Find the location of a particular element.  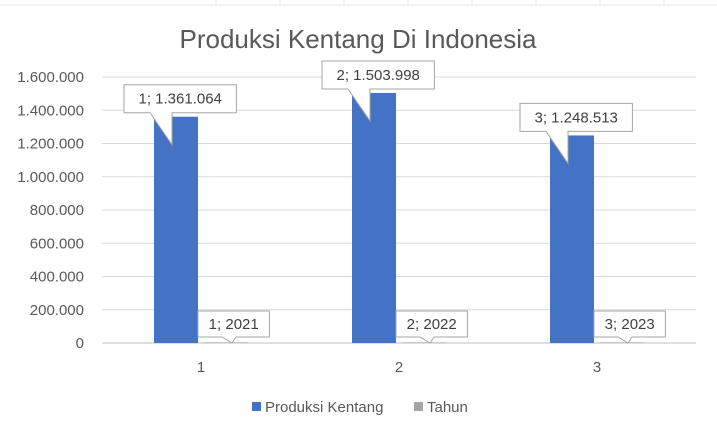

data-label-text: 2; 2022 is located at coordinates (432, 324).